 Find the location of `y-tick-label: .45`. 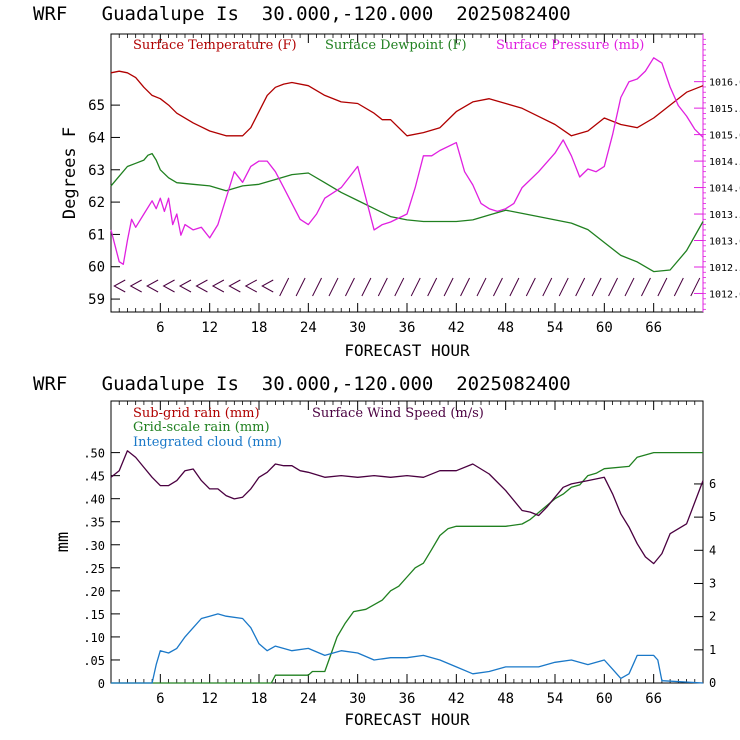

y-tick-label: .45 is located at coordinates (94, 477).